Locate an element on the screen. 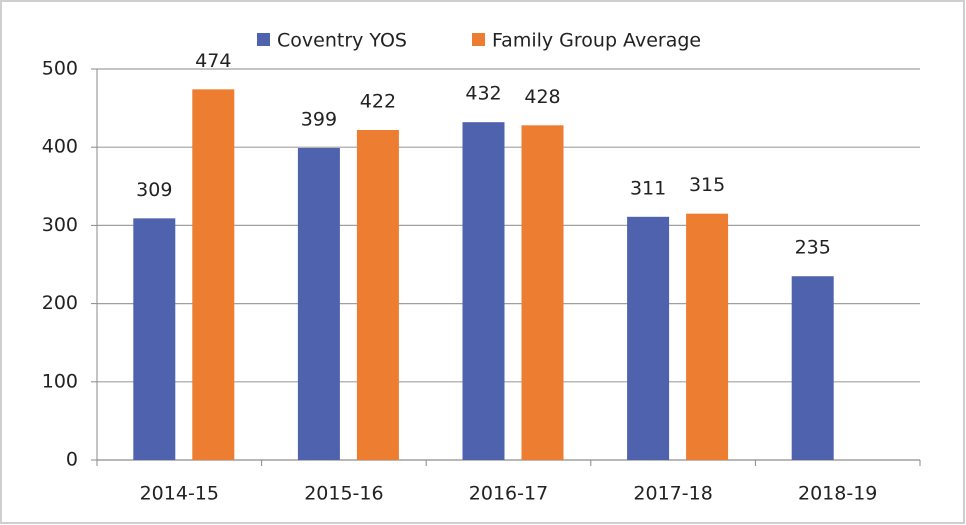  data-label: 474 is located at coordinates (213, 61).